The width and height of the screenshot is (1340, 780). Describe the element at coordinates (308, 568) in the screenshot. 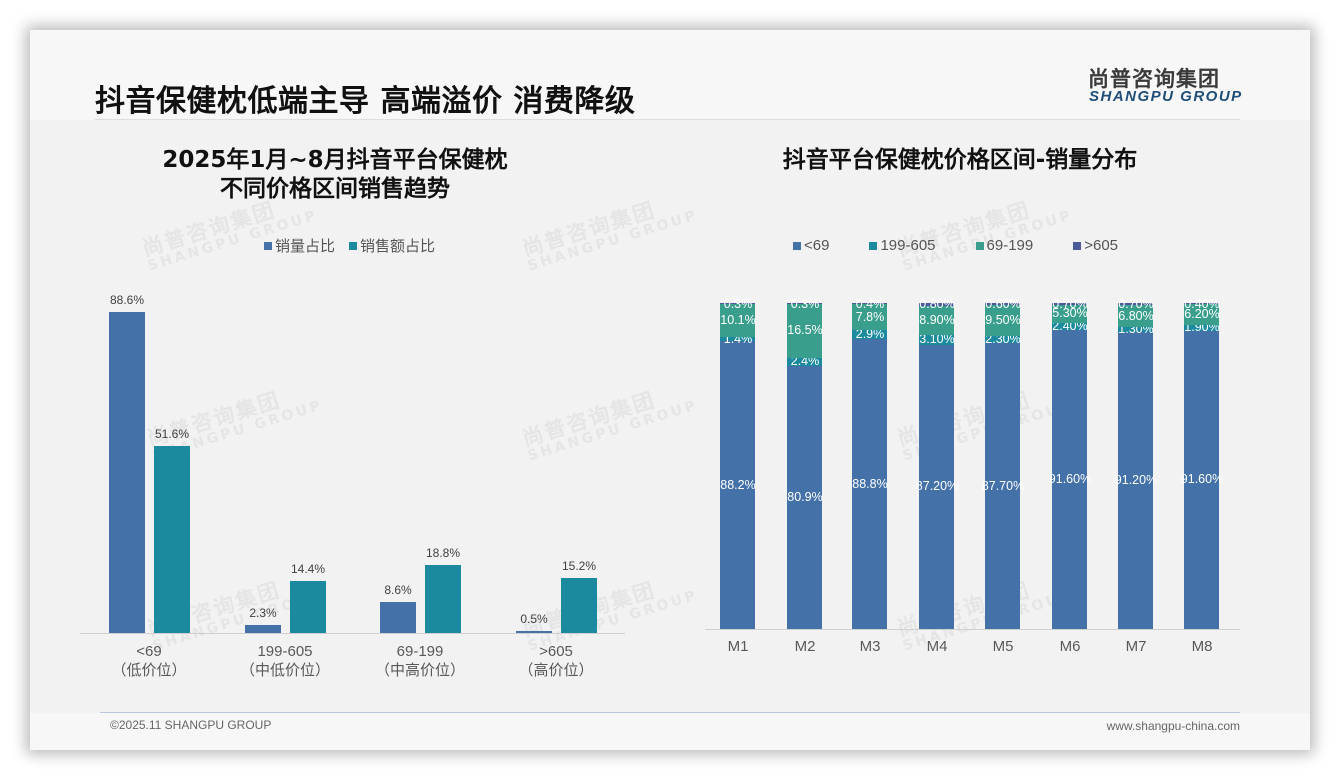

I see `data-label: 14.4%` at that location.